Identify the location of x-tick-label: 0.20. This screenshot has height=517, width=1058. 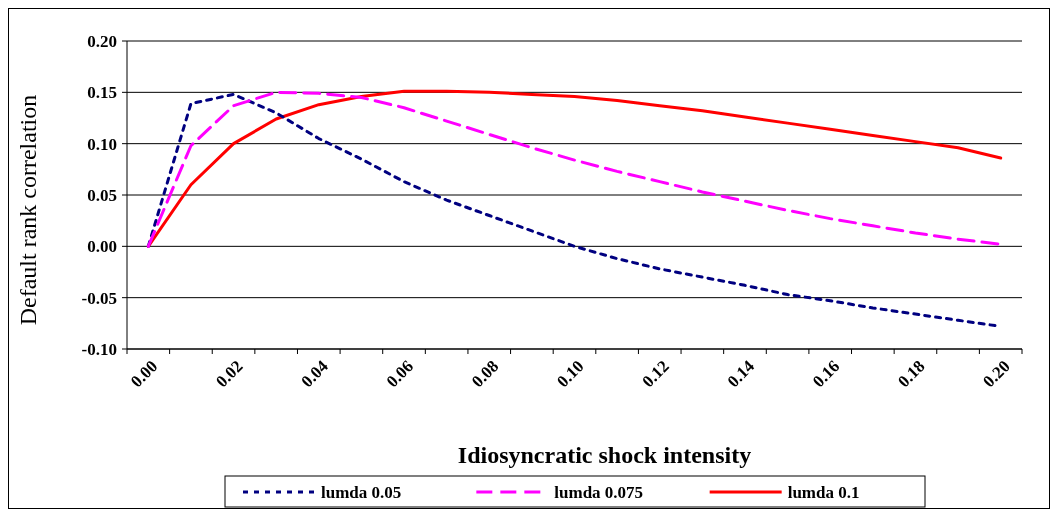
(996, 374).